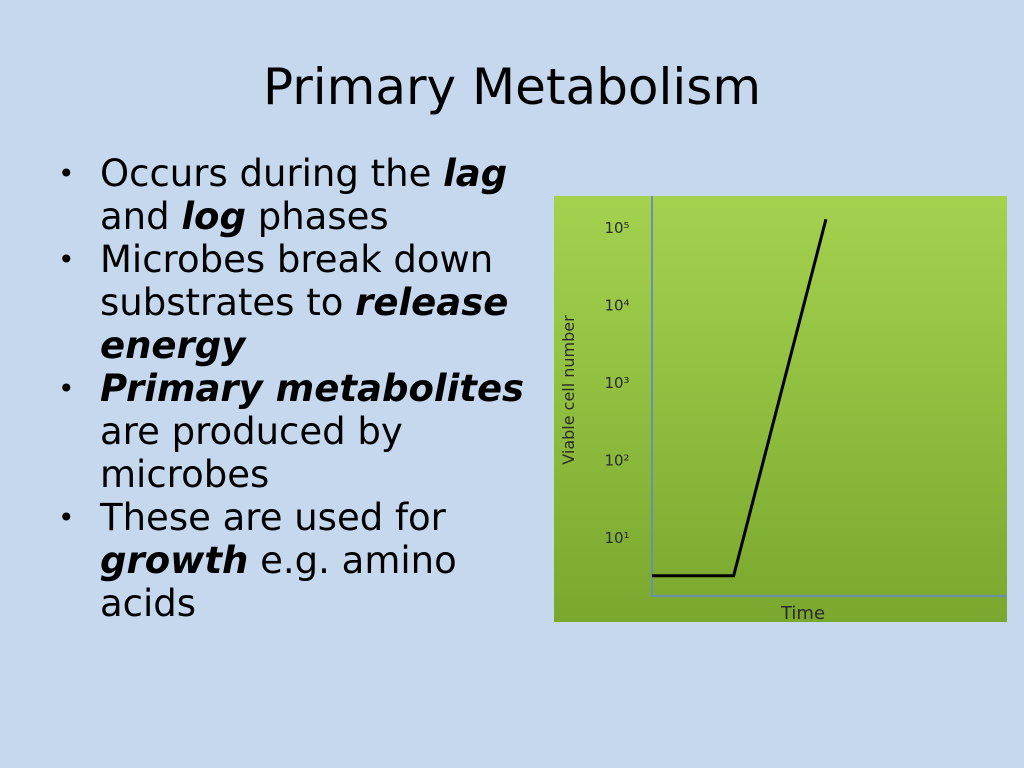 The width and height of the screenshot is (1024, 768). What do you see at coordinates (616, 461) in the screenshot?
I see `y-tick-label: 10²` at bounding box center [616, 461].